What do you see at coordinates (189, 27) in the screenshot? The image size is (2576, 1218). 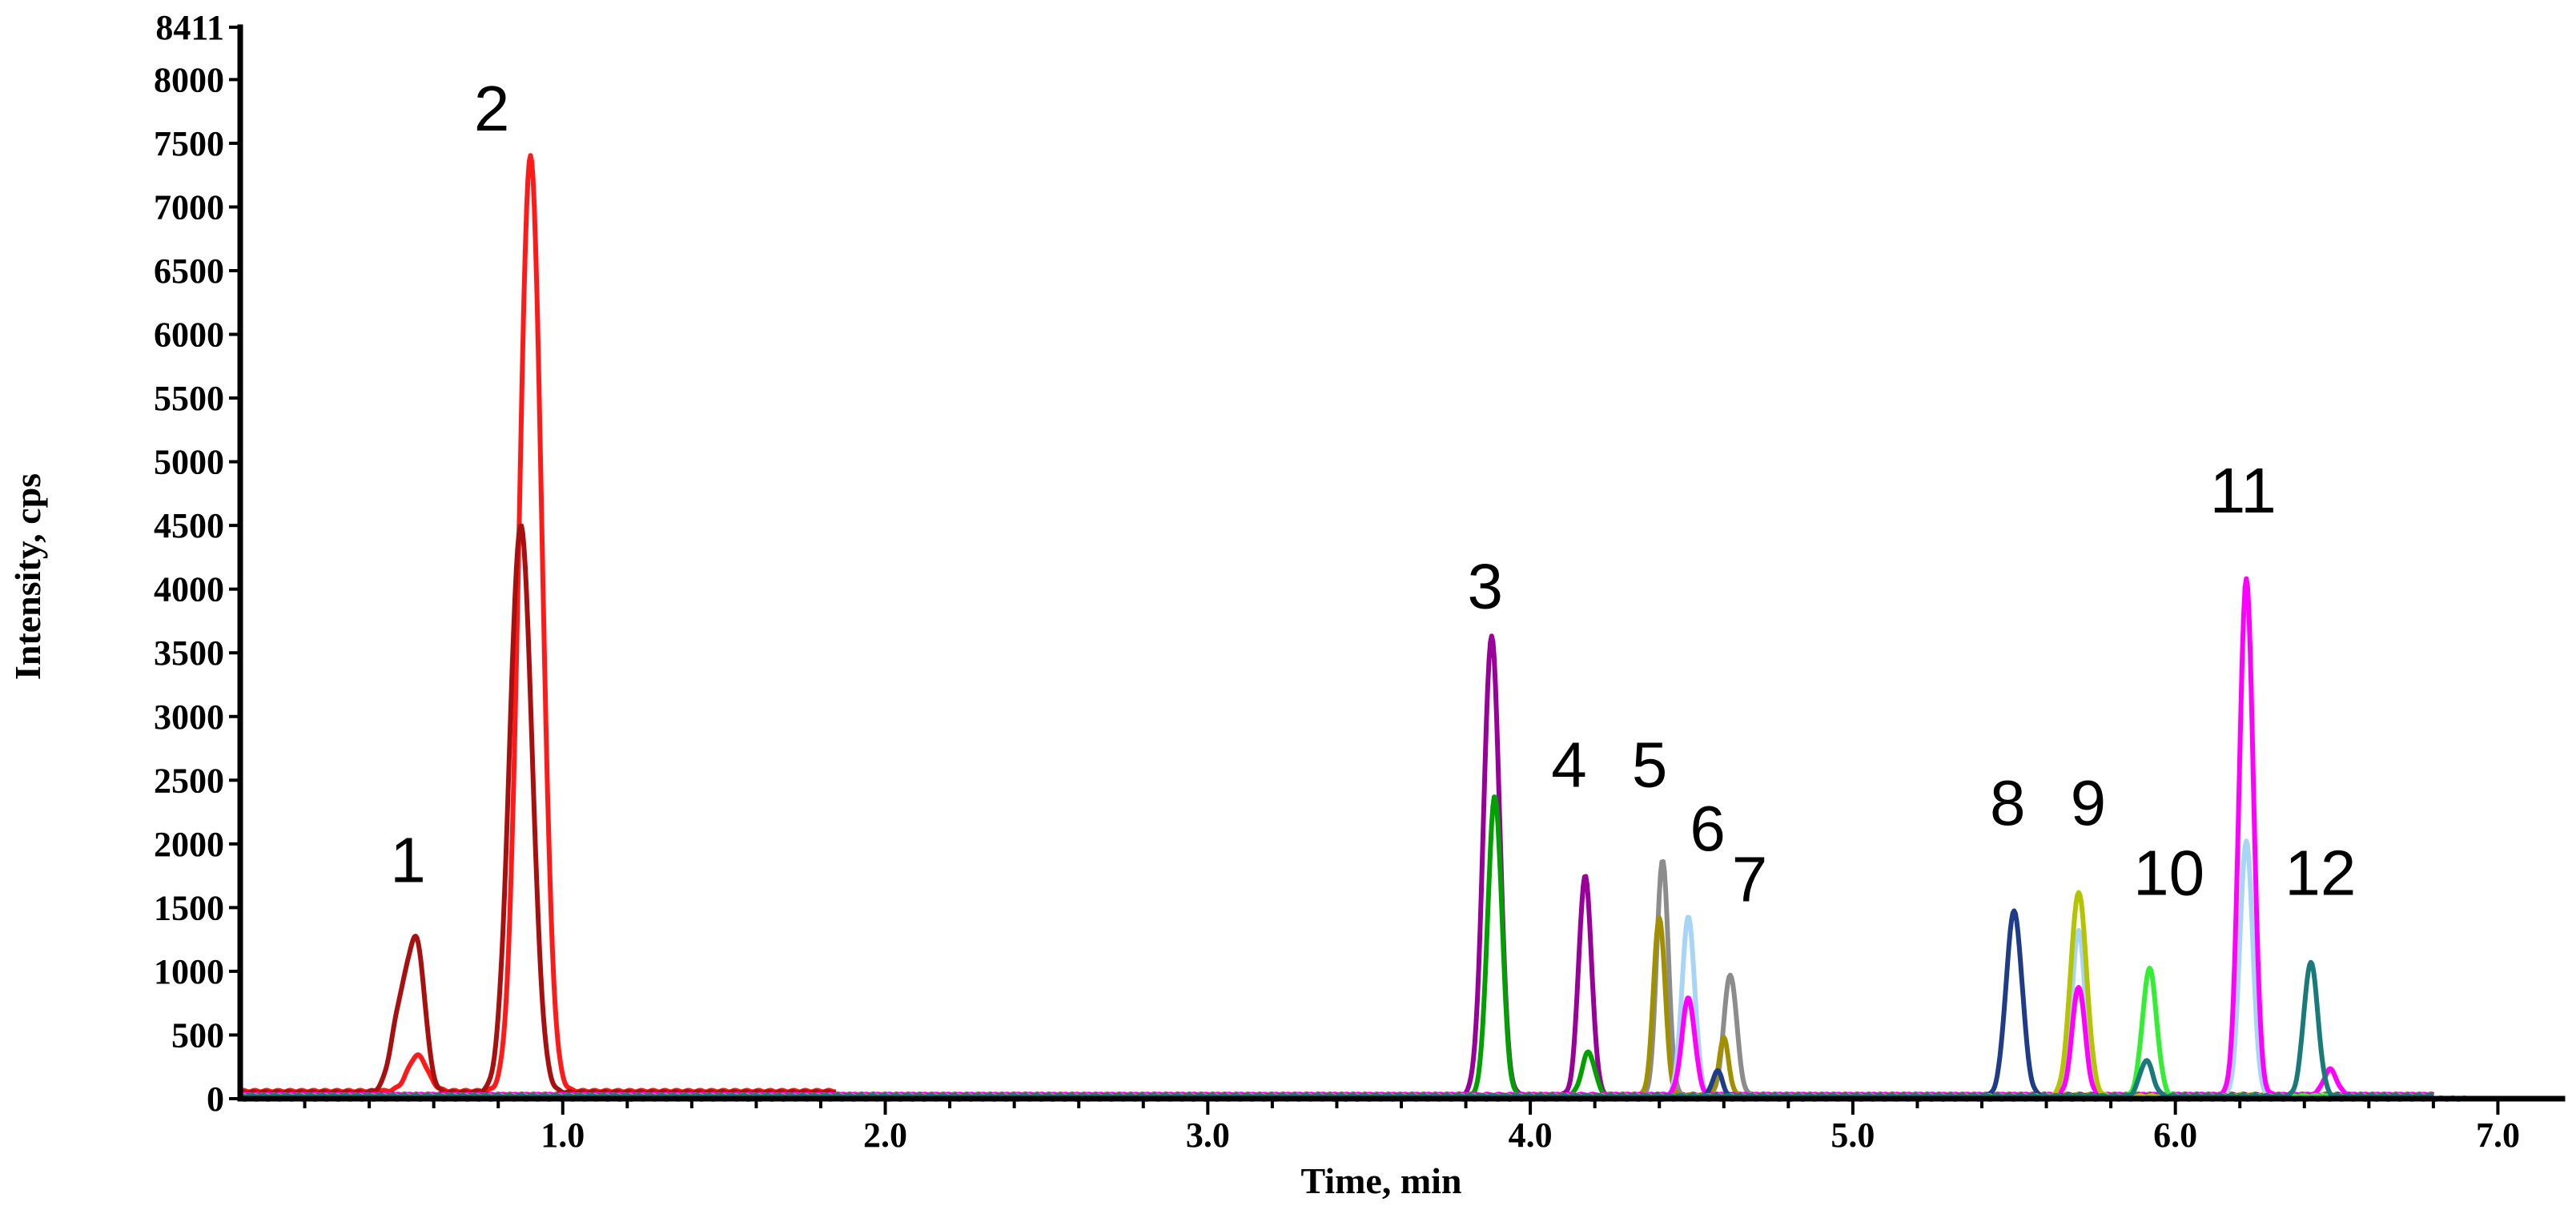 I see `y-tick-label: 8411` at bounding box center [189, 27].